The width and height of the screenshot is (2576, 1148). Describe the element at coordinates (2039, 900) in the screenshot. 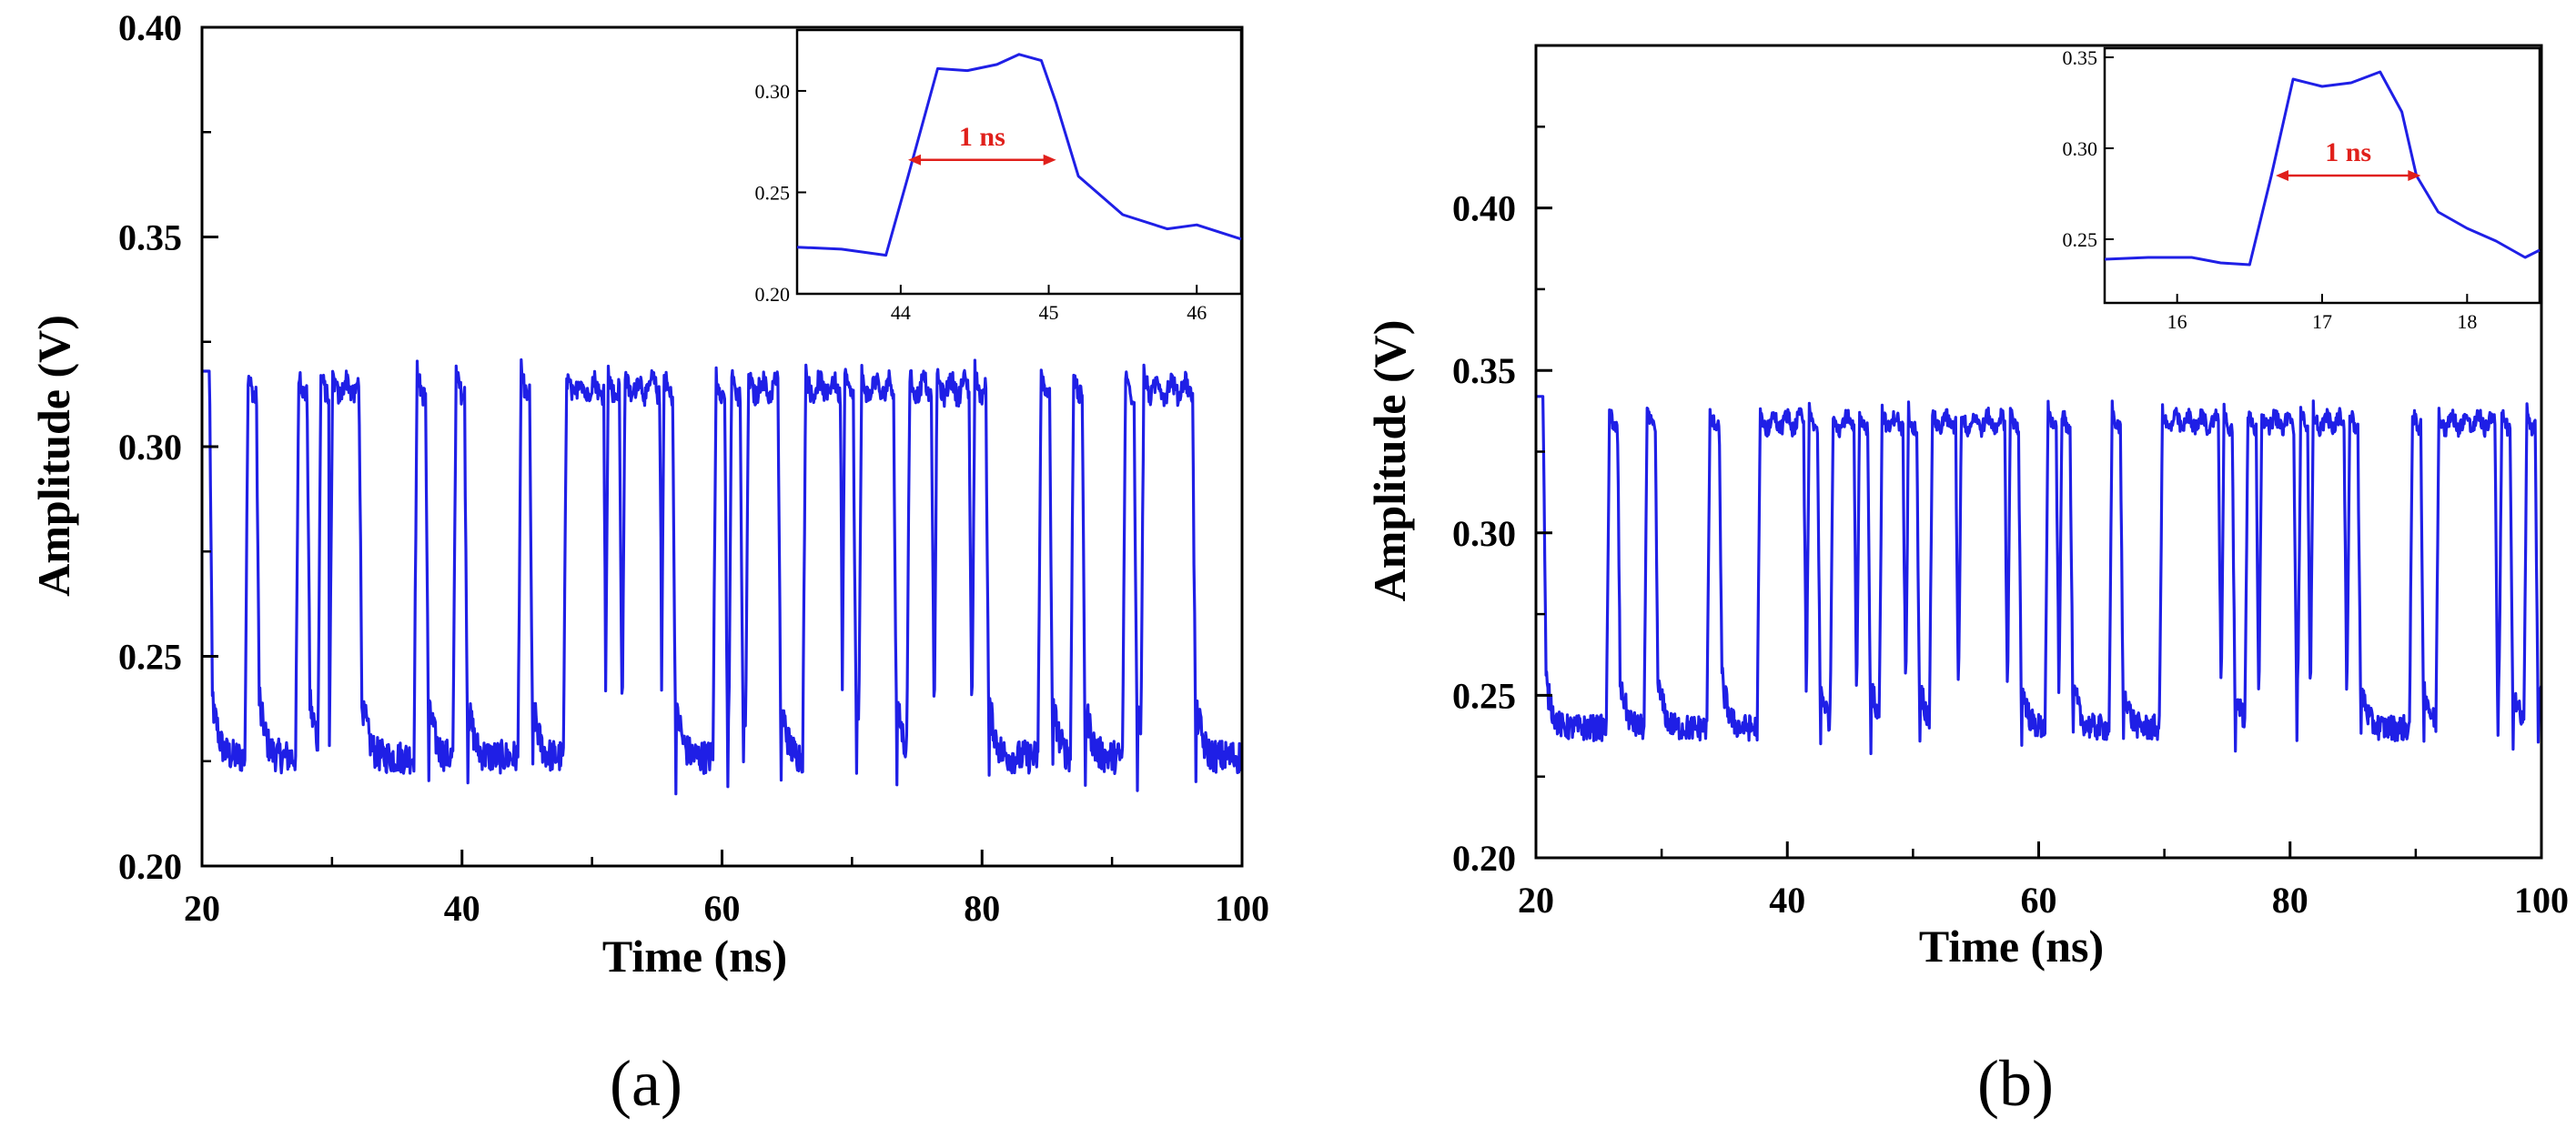

I see `x-tick-label-b-2: 60` at that location.